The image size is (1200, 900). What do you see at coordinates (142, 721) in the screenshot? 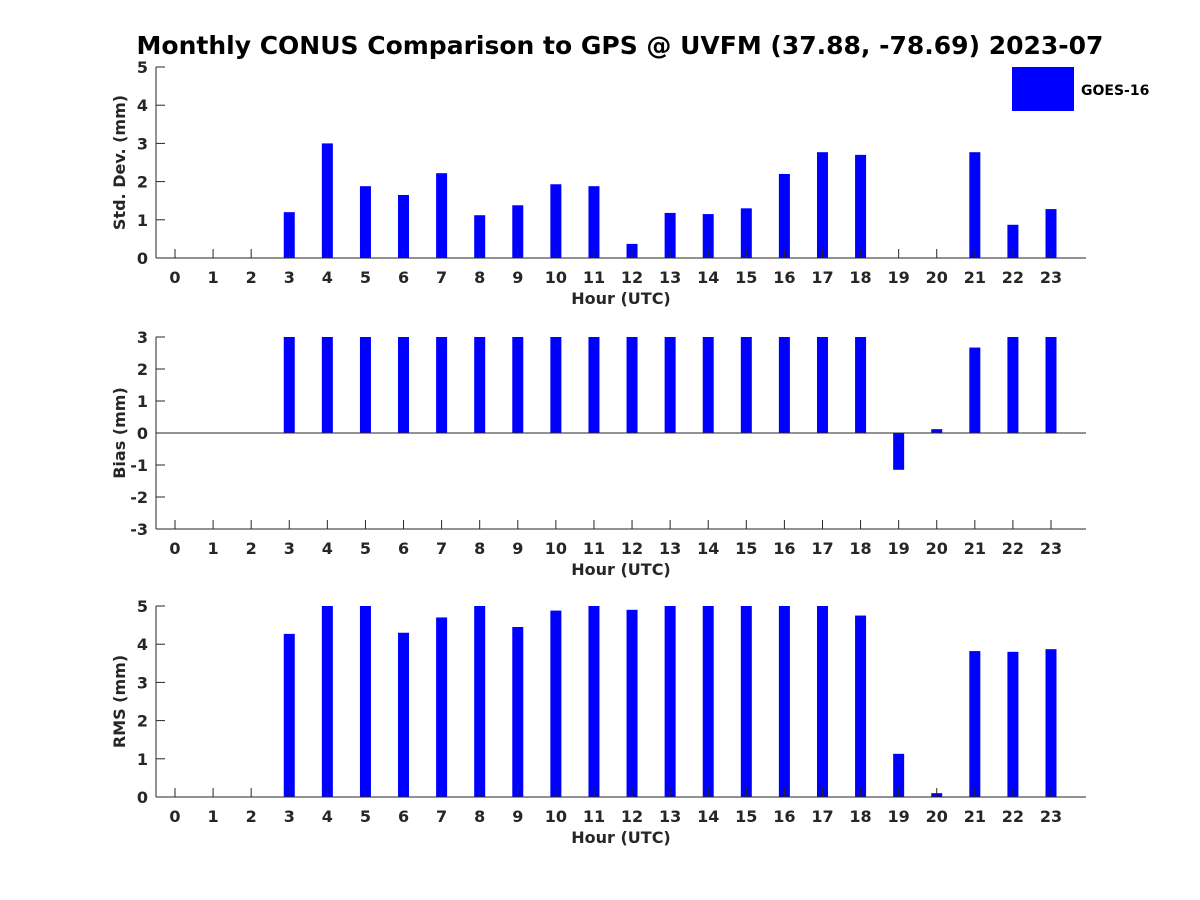
I see `y-tick-label: 2` at bounding box center [142, 721].